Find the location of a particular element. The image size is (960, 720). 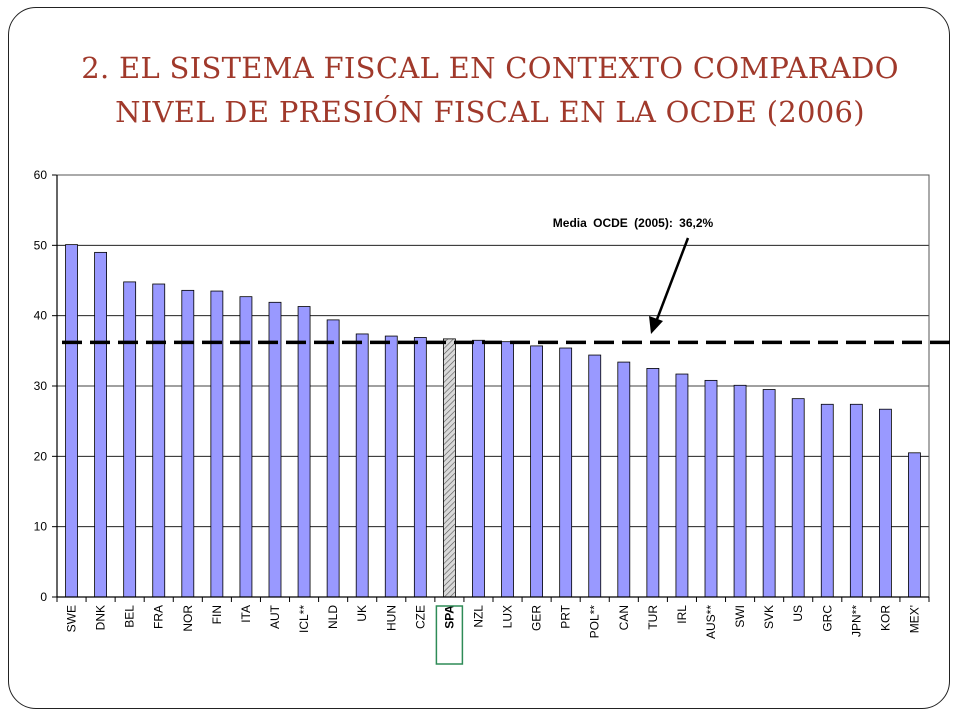

category-label: NZL is located at coordinates (478, 616).